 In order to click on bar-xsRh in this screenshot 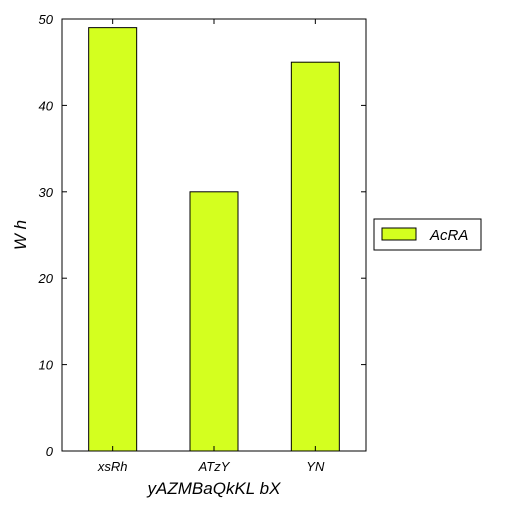, I will do `click(113, 239)`.